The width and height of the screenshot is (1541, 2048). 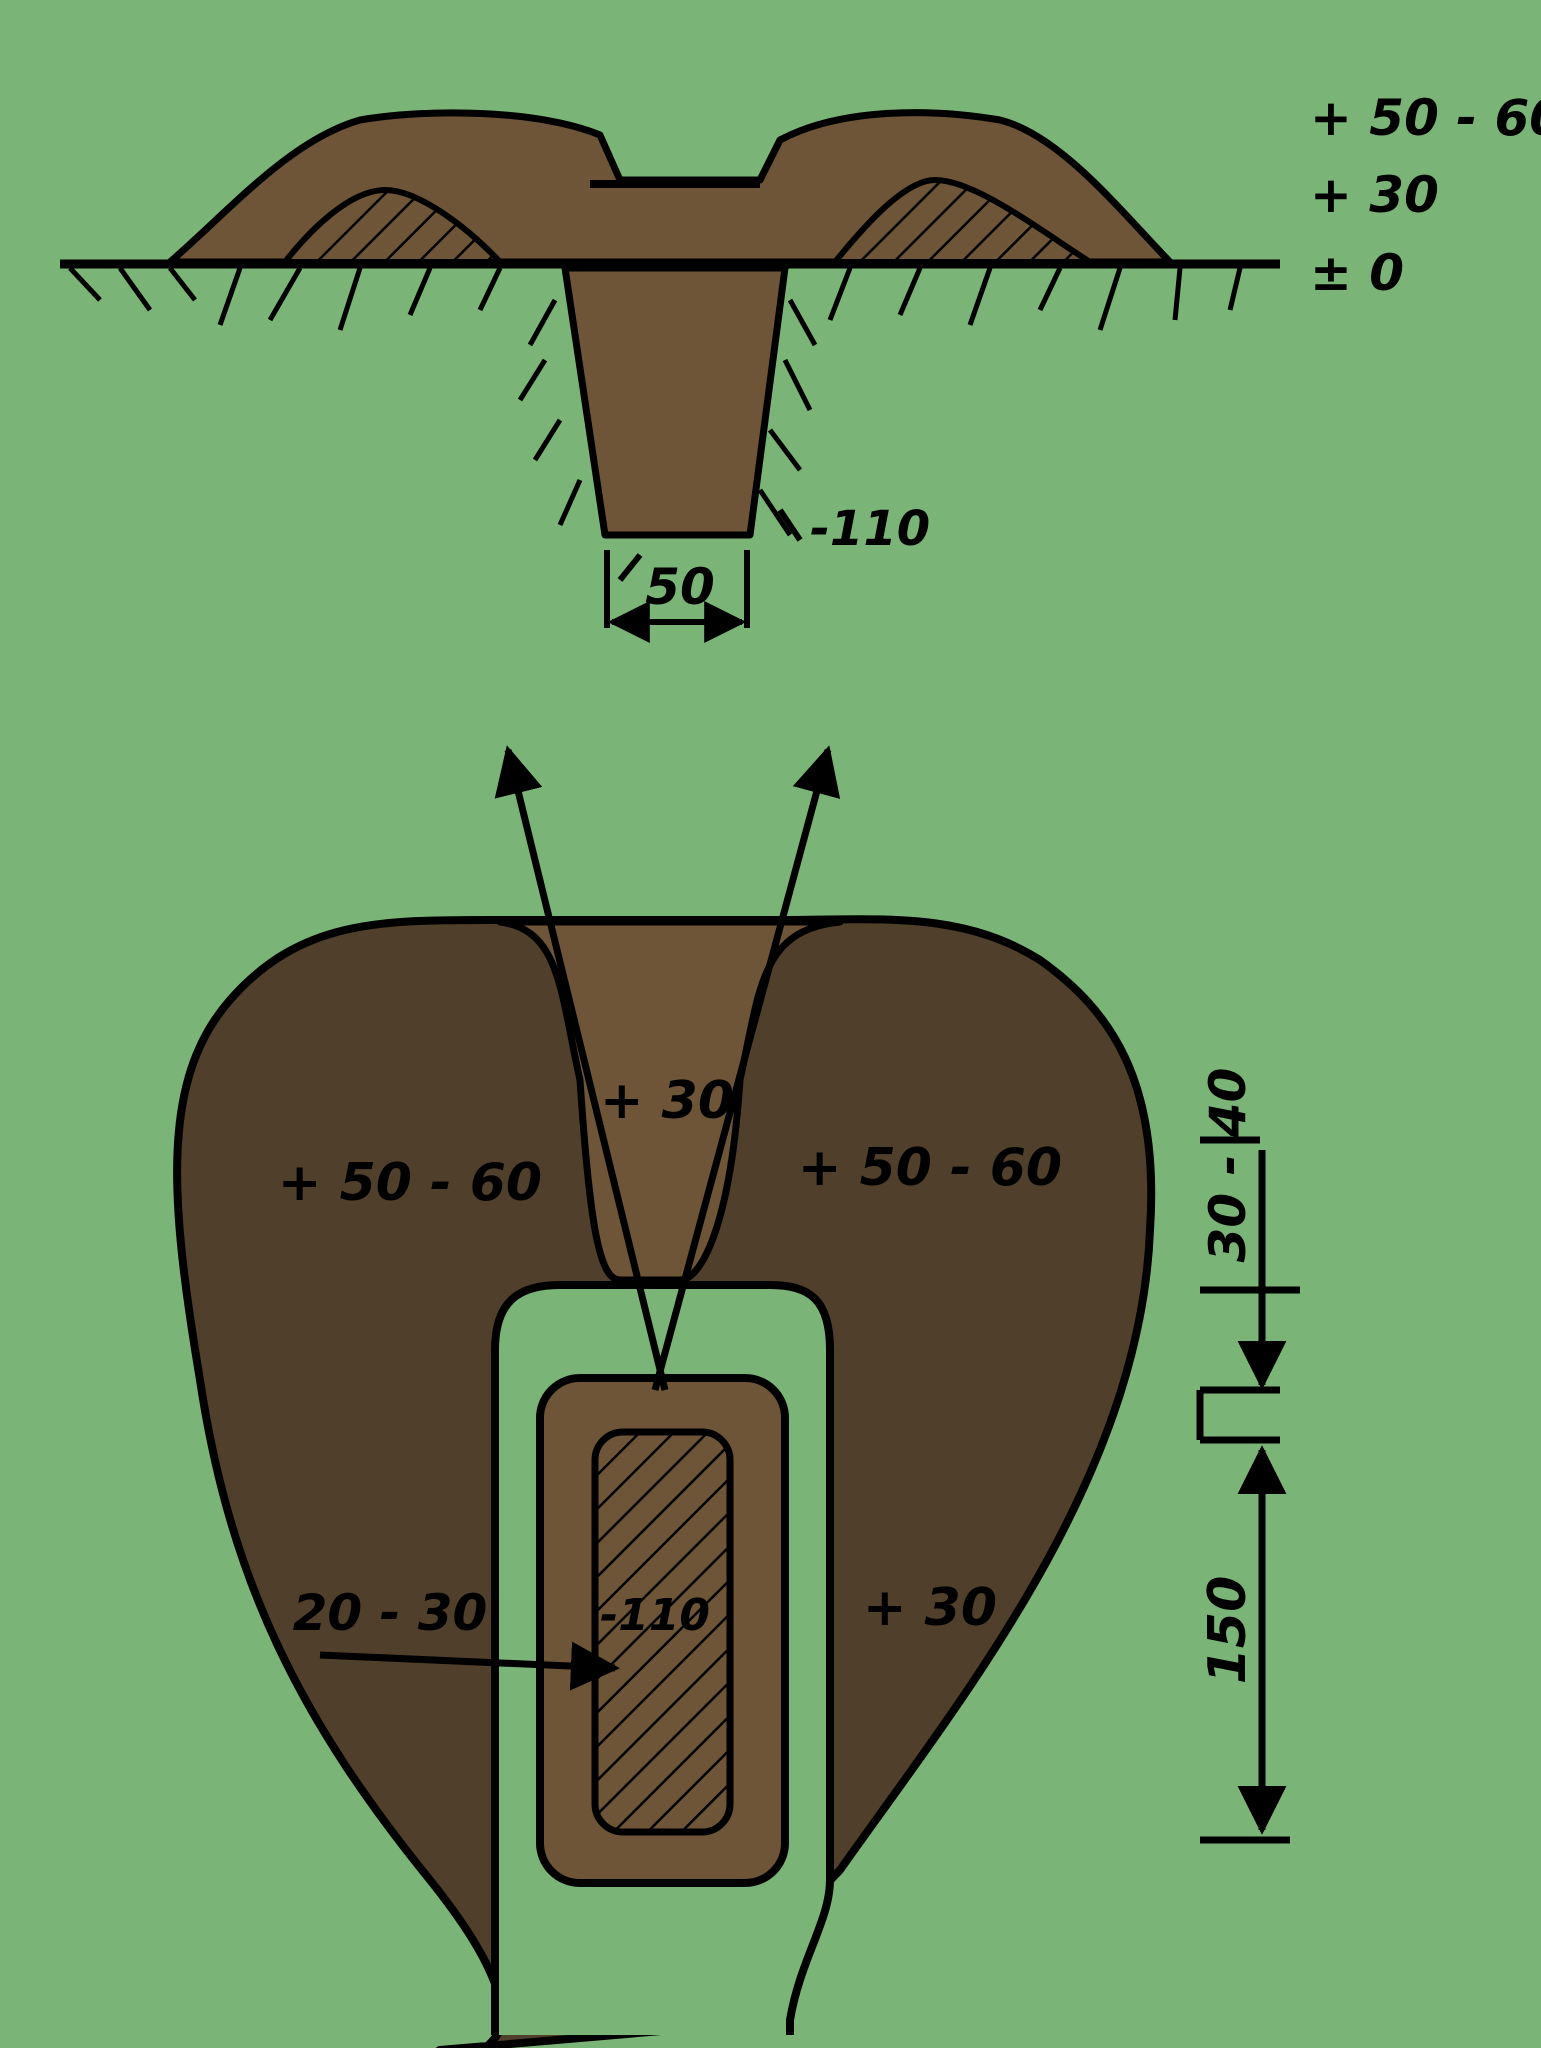 I want to click on front-label: + 30, so click(x=667, y=1101).